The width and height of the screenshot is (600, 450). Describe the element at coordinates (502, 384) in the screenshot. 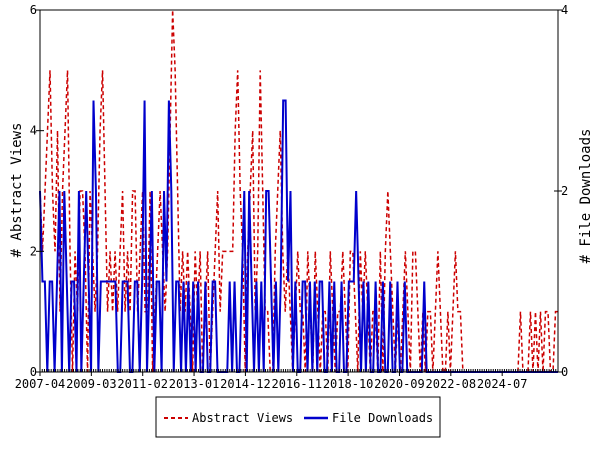

I see `x-tick-label: 2024-07` at that location.